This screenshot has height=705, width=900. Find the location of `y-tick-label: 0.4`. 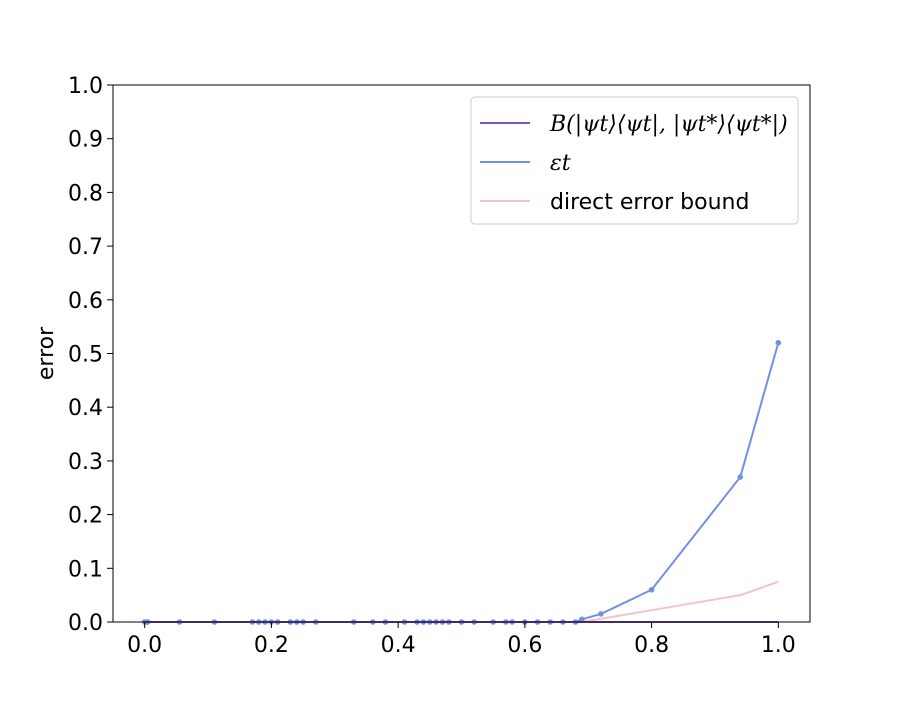

y-tick-label: 0.4 is located at coordinates (85, 408).